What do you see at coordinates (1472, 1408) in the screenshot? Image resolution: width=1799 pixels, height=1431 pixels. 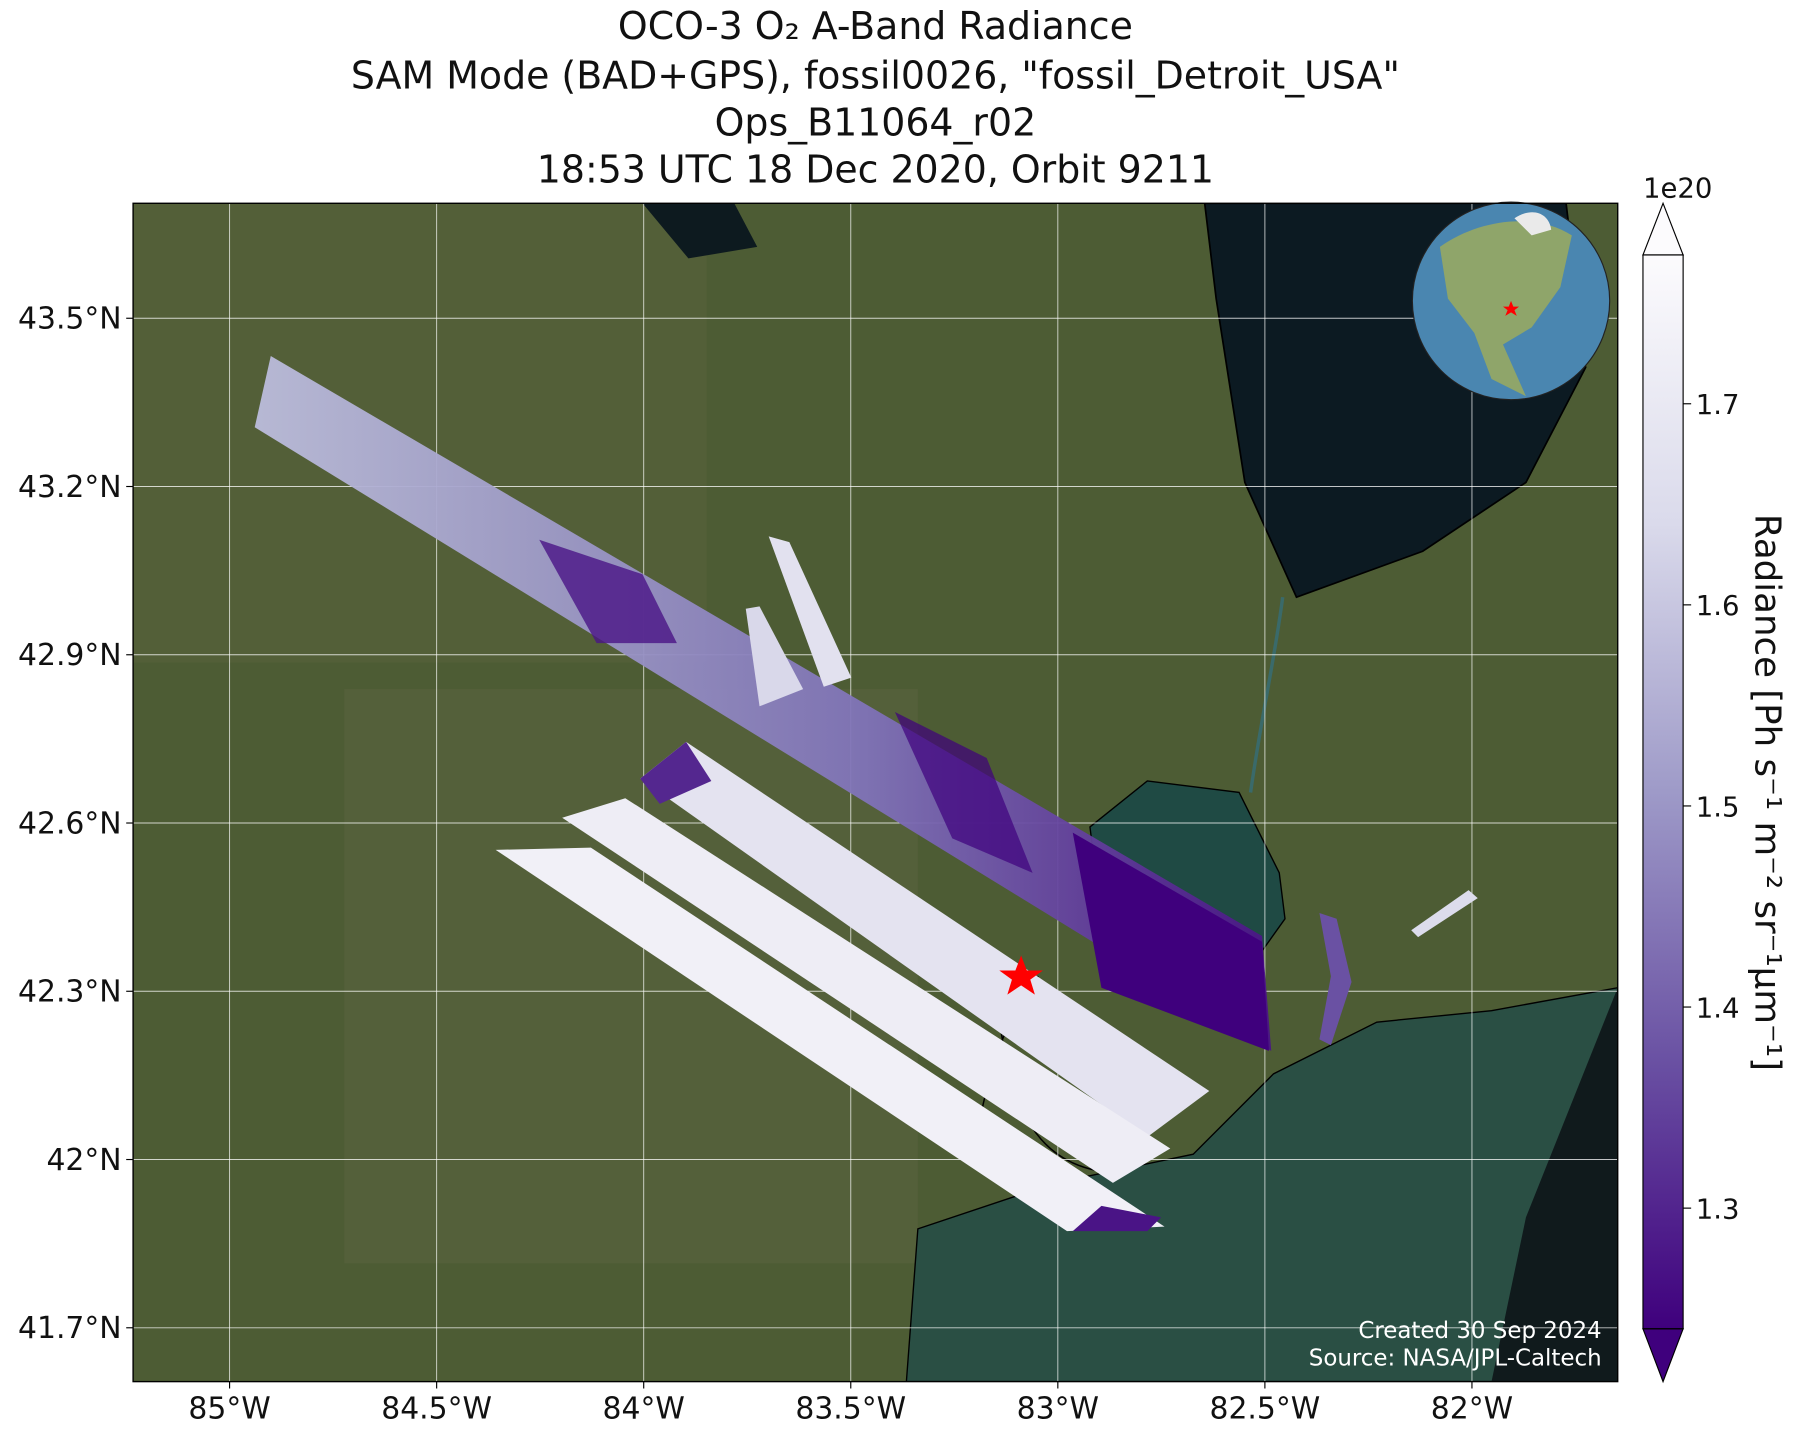 I see `x-tick-label: 82°W` at bounding box center [1472, 1408].